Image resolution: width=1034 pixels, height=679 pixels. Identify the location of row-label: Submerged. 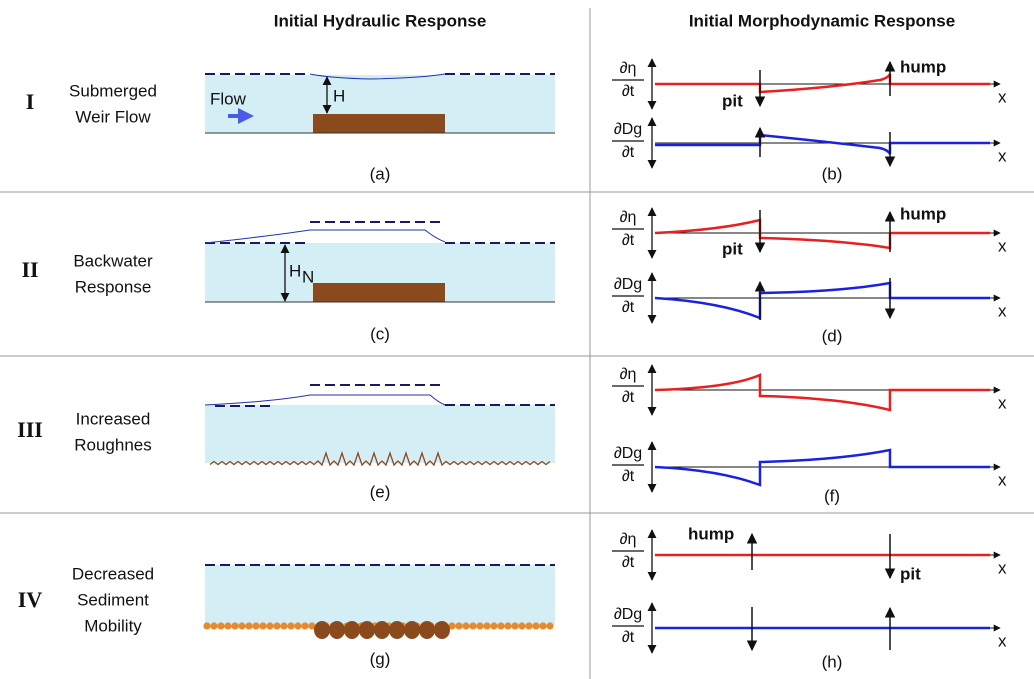
(113, 90).